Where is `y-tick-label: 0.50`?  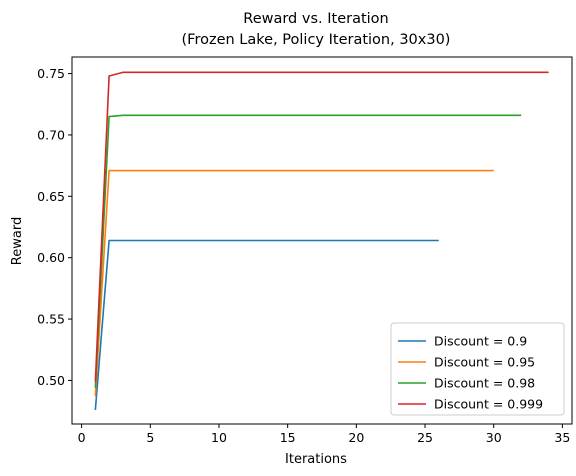 y-tick-label: 0.50 is located at coordinates (51, 380).